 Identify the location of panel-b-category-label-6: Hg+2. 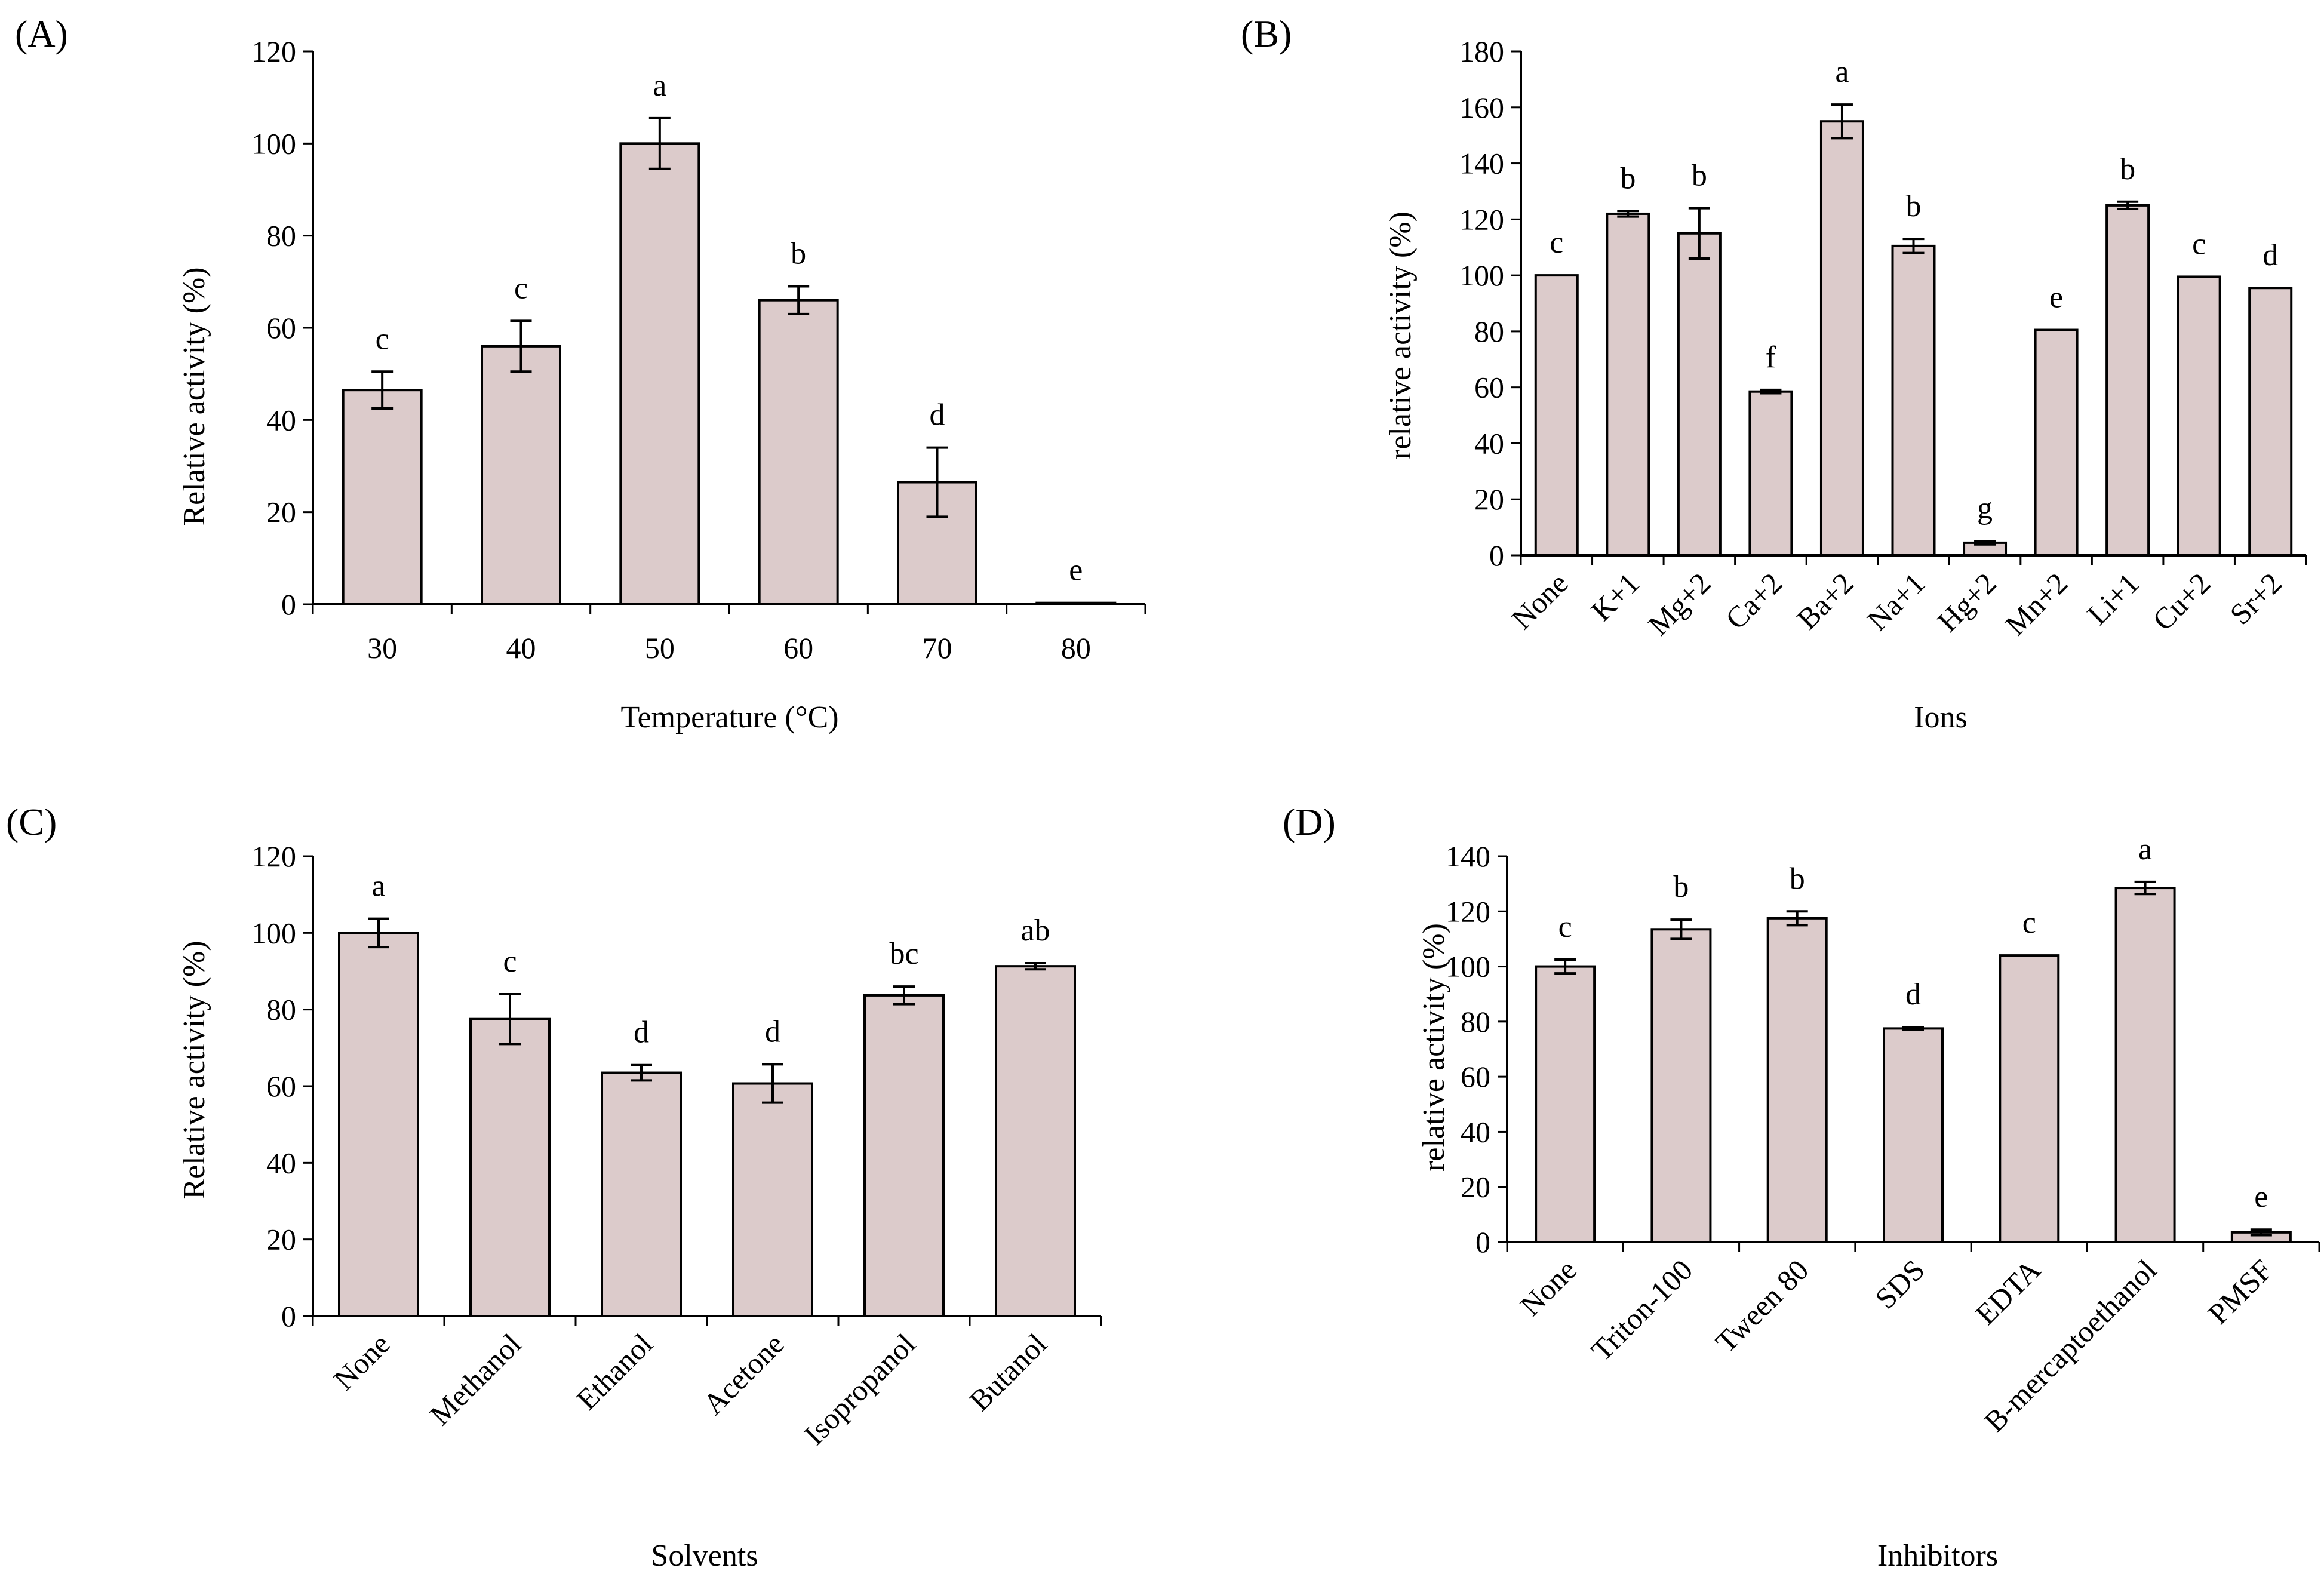
(1966, 602).